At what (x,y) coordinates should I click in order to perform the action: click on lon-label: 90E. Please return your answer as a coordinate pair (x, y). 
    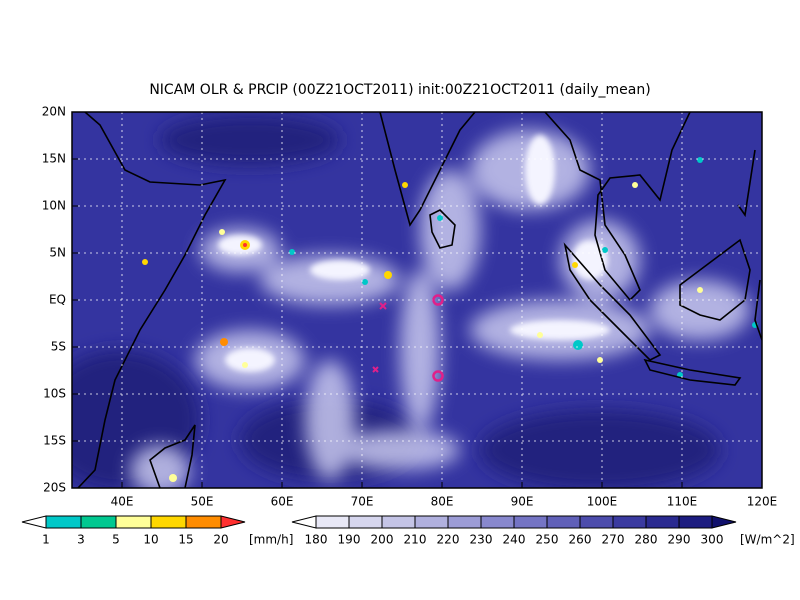
    Looking at the image, I should click on (522, 502).